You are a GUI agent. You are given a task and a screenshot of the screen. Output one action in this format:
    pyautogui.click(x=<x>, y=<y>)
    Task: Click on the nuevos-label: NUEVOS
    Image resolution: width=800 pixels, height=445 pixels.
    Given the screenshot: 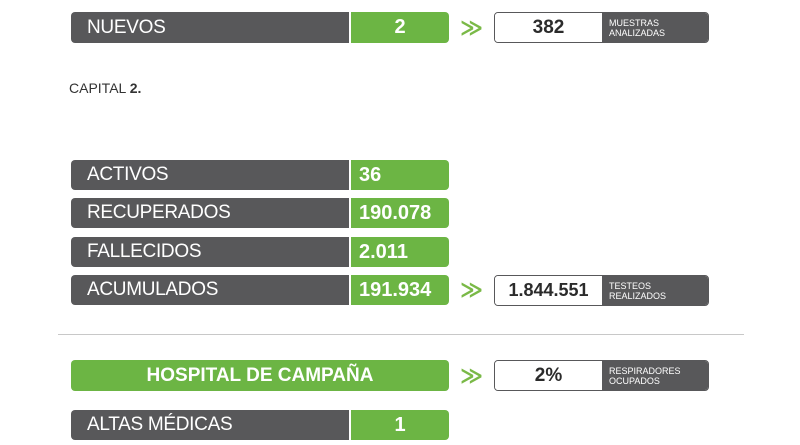 What is the action you would take?
    pyautogui.click(x=210, y=27)
    